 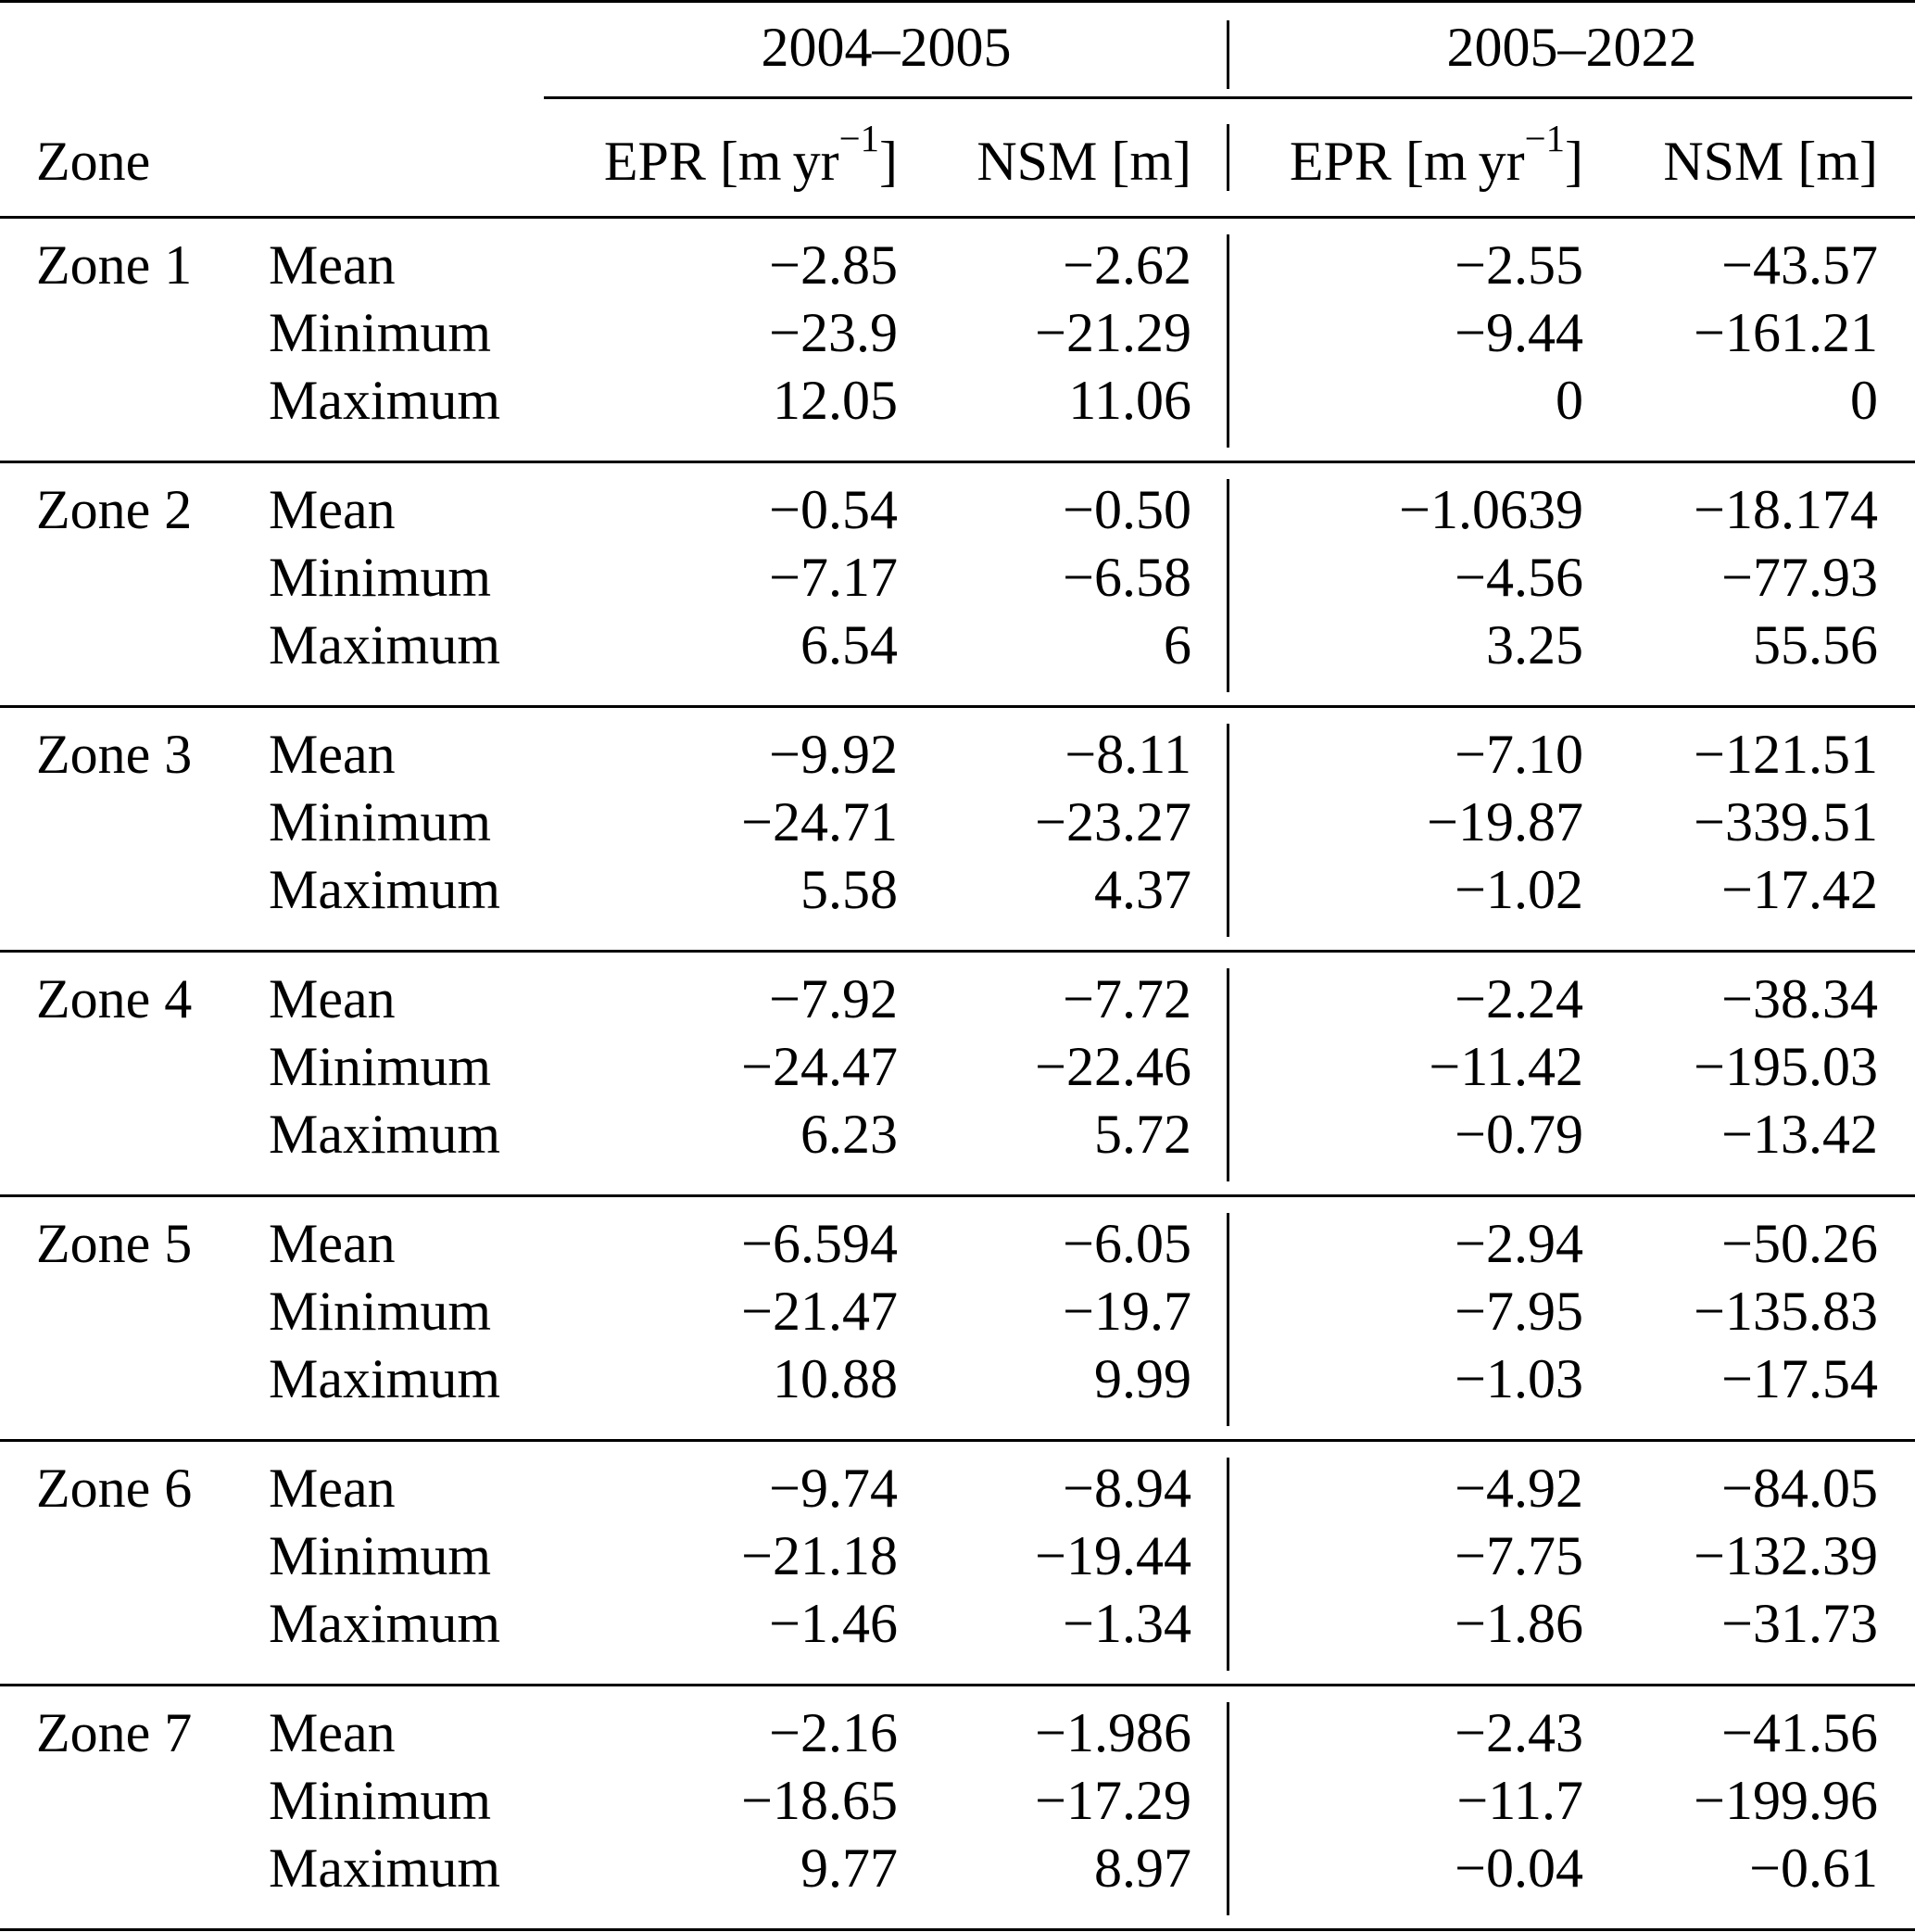 I want to click on table-row: Minimum −21.18 −19.44 −7.75 −132.39, so click(x=957, y=1556).